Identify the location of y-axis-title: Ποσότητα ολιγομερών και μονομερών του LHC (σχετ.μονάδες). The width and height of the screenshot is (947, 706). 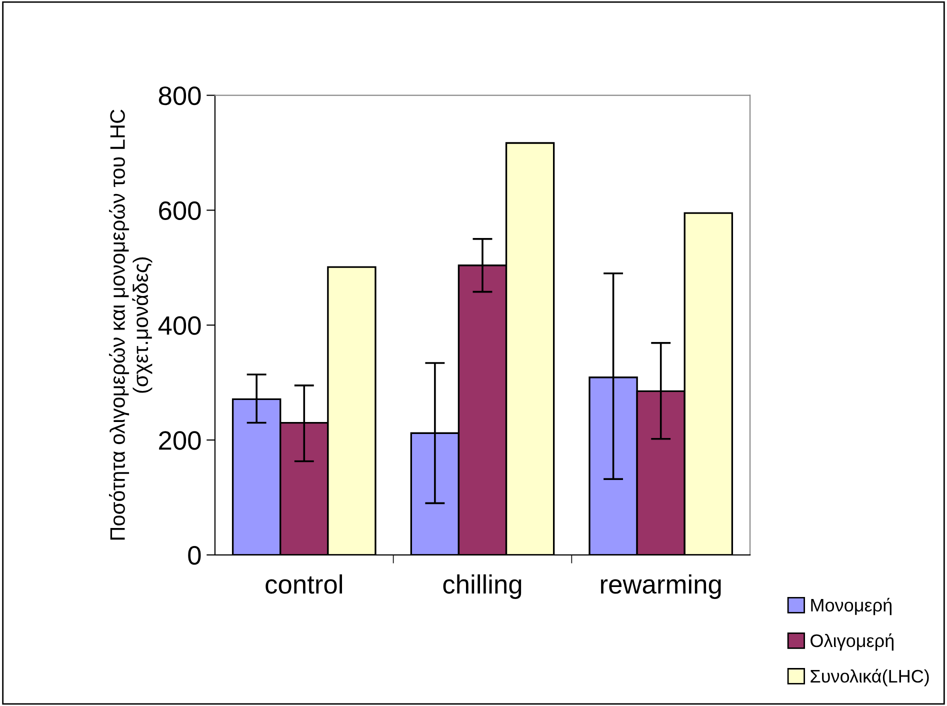
(130, 325).